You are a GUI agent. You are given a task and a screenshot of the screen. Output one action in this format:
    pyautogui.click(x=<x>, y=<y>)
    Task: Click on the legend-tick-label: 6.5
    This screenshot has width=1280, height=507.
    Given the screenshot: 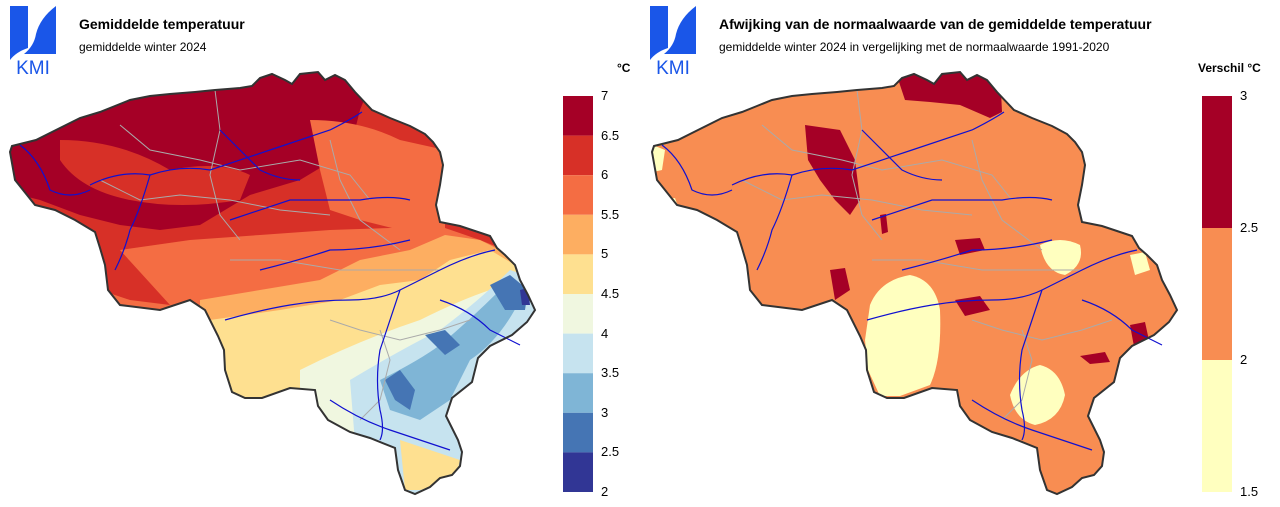 What is the action you would take?
    pyautogui.click(x=610, y=135)
    